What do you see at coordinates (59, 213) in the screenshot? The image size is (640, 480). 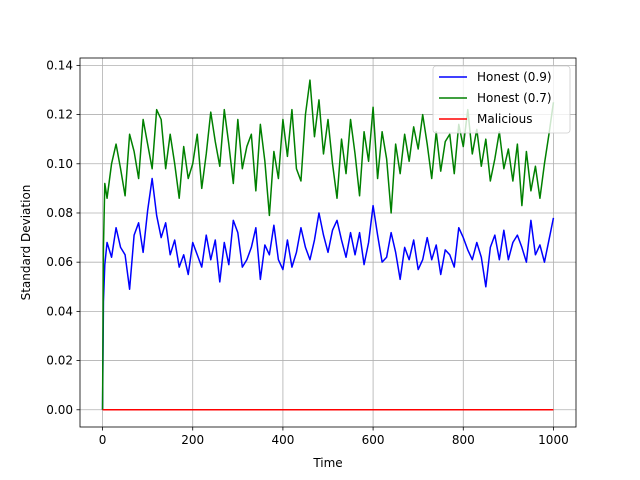 I see `y-tick-label: 0.08` at bounding box center [59, 213].